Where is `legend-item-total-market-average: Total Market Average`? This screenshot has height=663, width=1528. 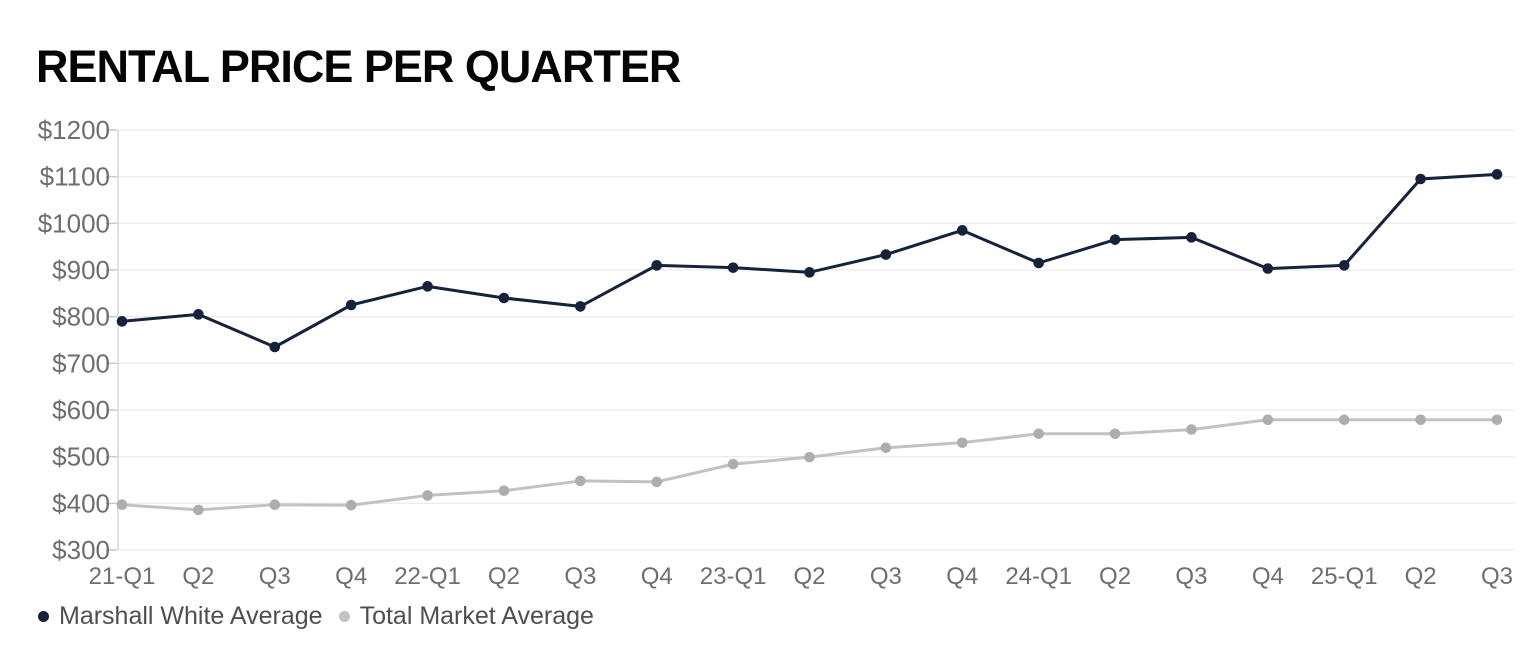
legend-item-total-market-average: Total Market Average is located at coordinates (466, 616).